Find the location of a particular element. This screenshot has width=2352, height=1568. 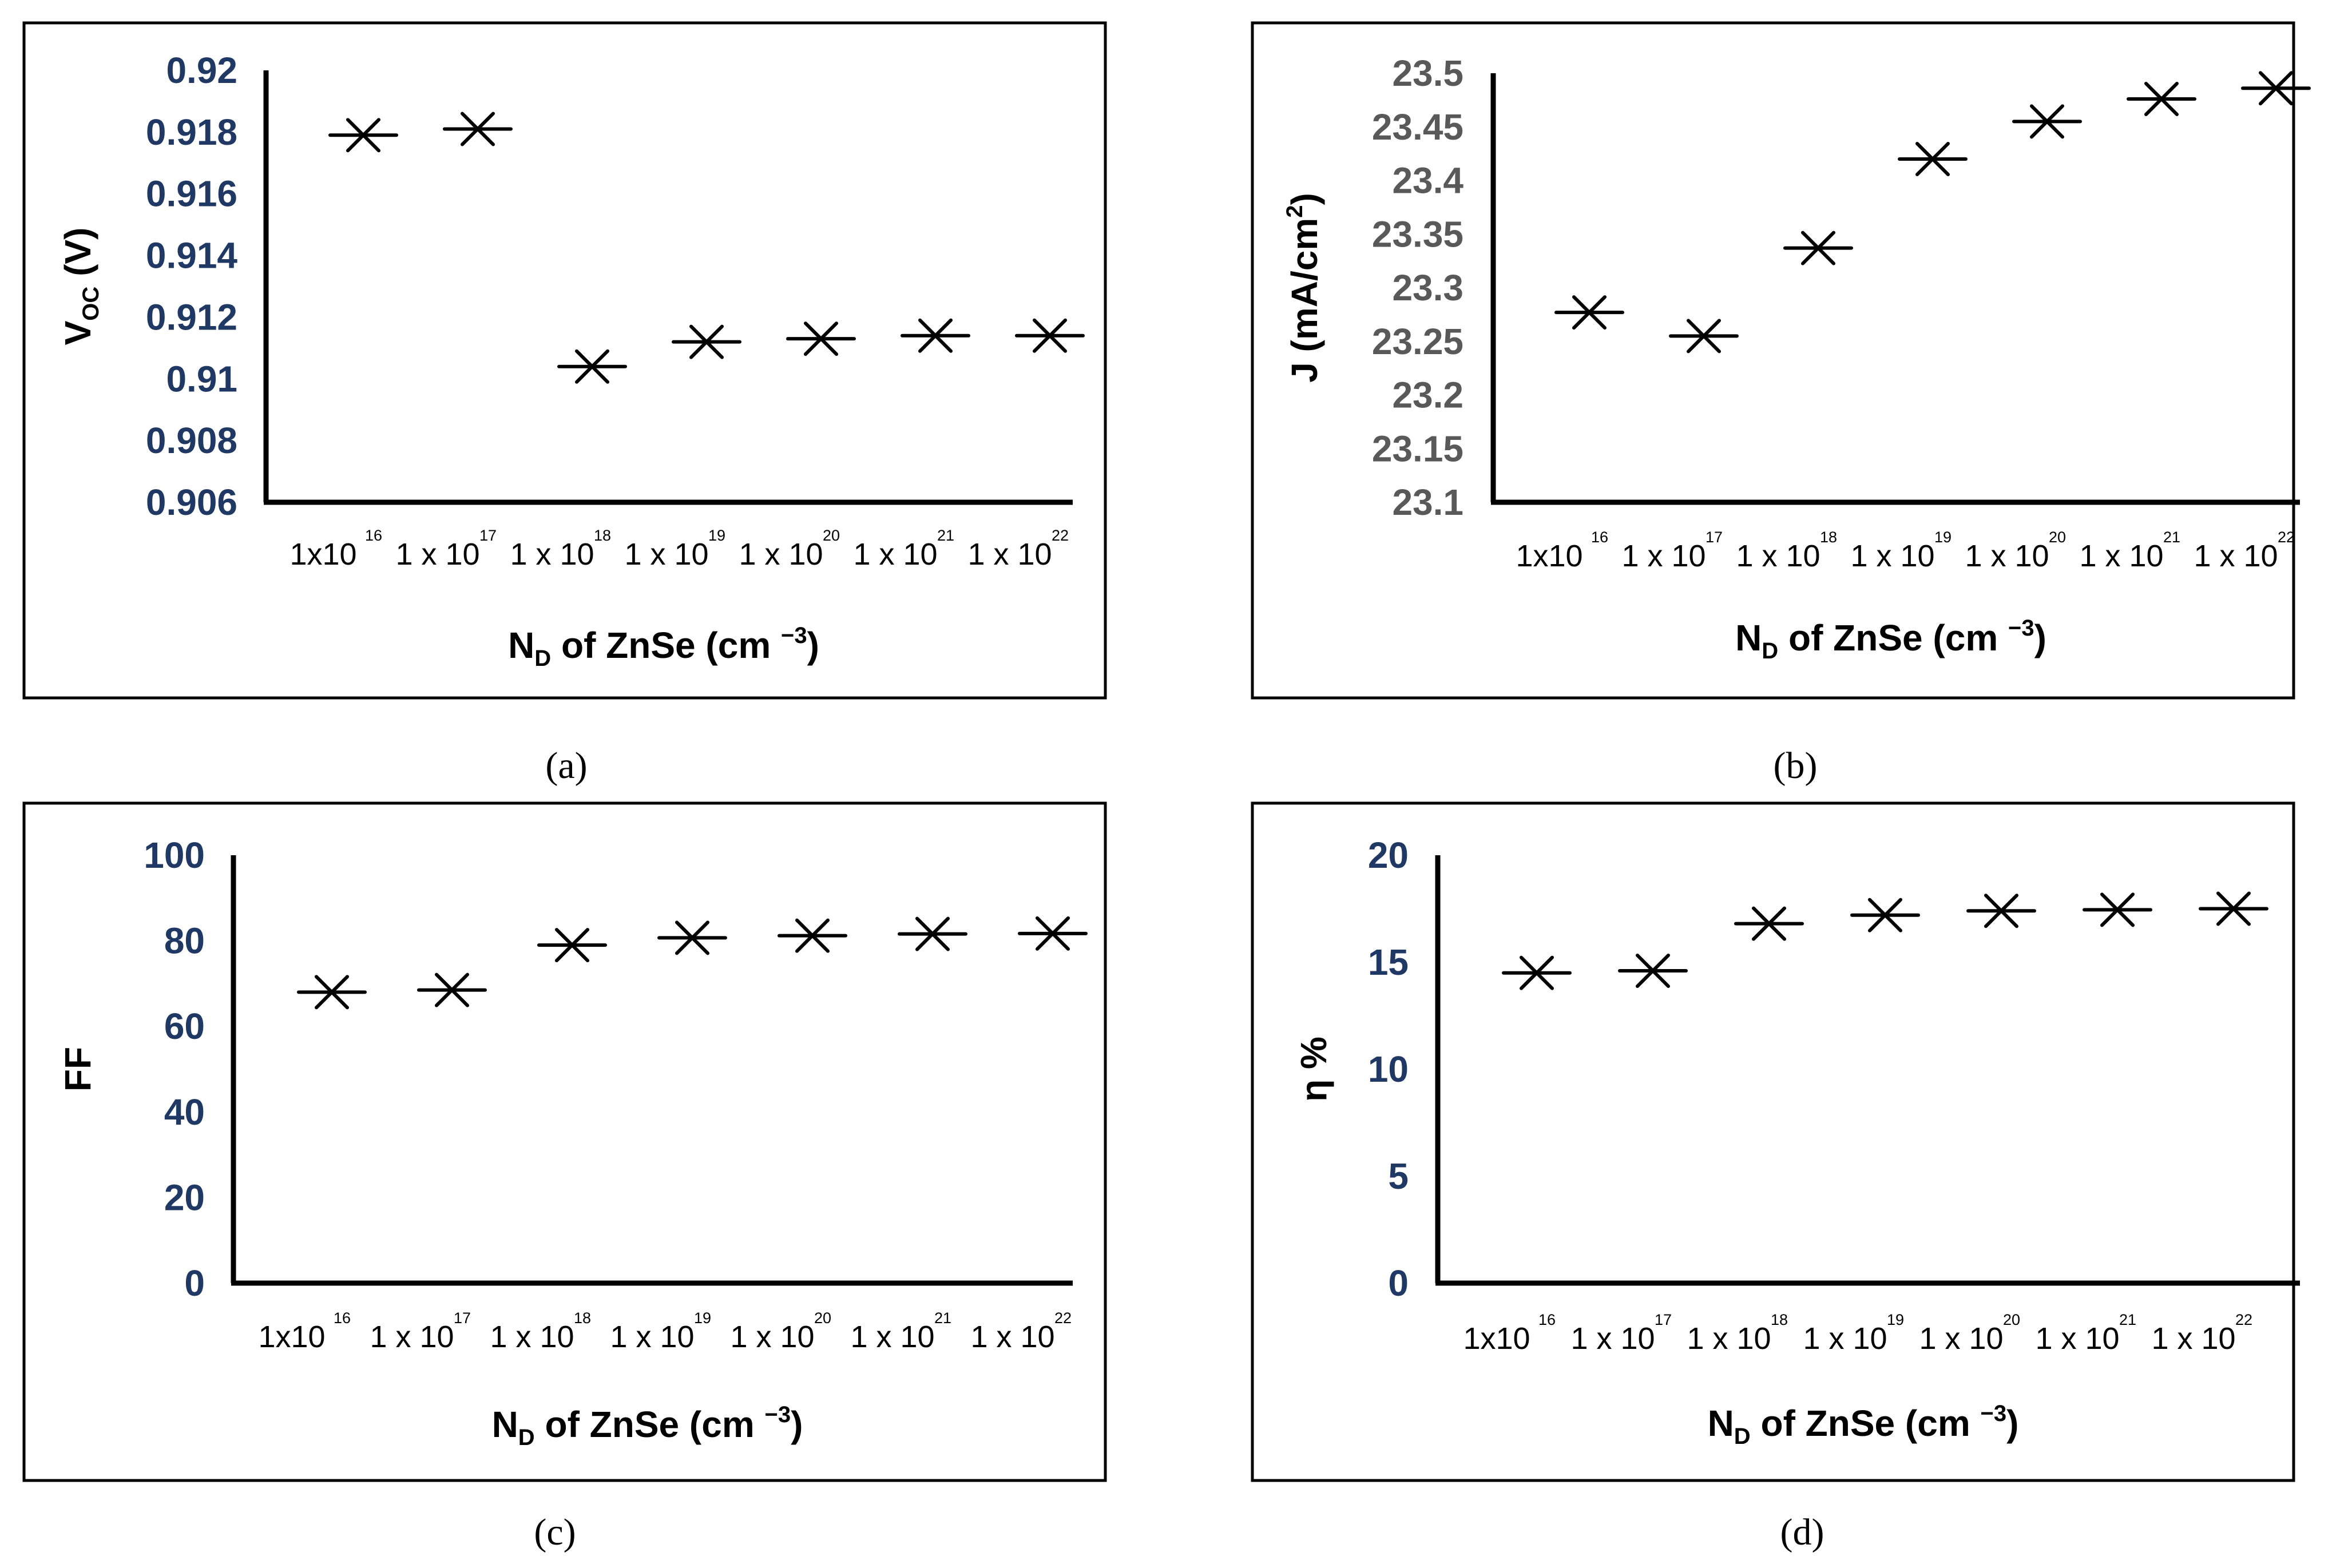

panel-caption: (c) is located at coordinates (555, 1532).